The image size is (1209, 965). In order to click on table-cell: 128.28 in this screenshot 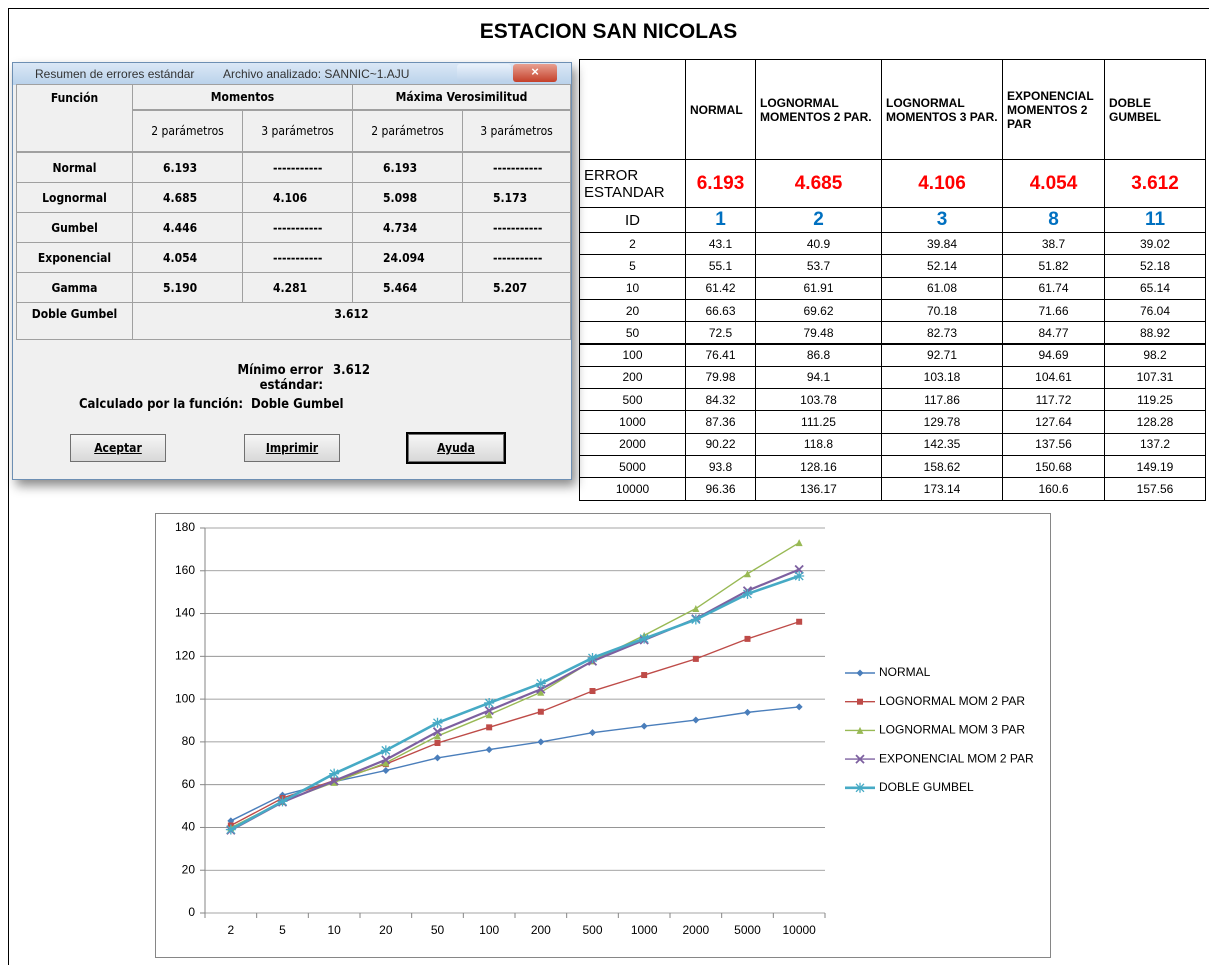, I will do `click(1155, 422)`.